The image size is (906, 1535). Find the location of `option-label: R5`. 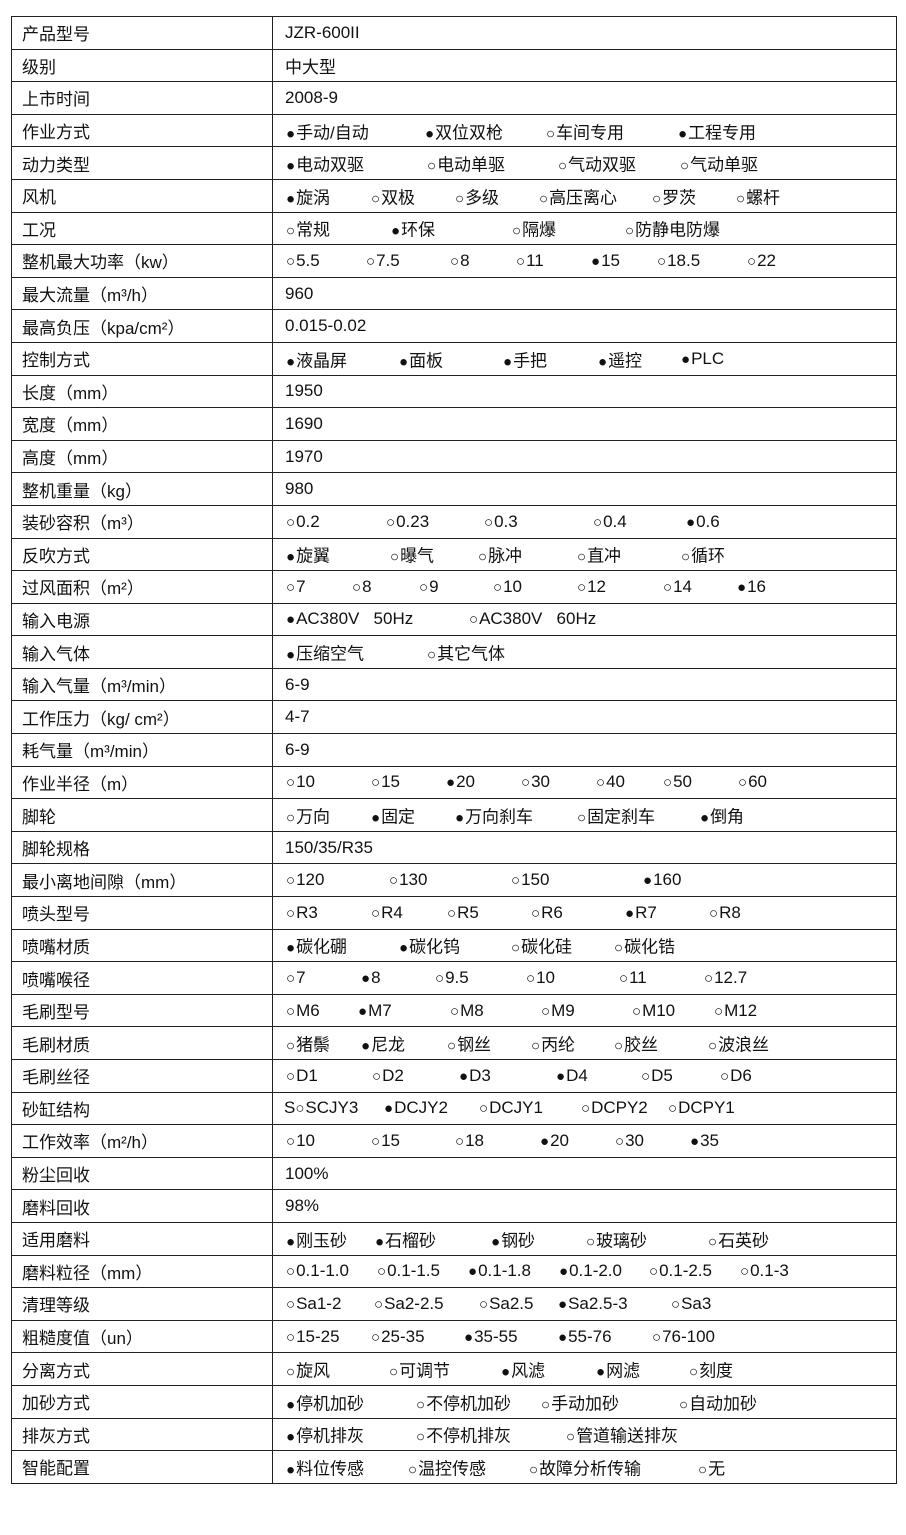

option-label: R5 is located at coordinates (468, 912).